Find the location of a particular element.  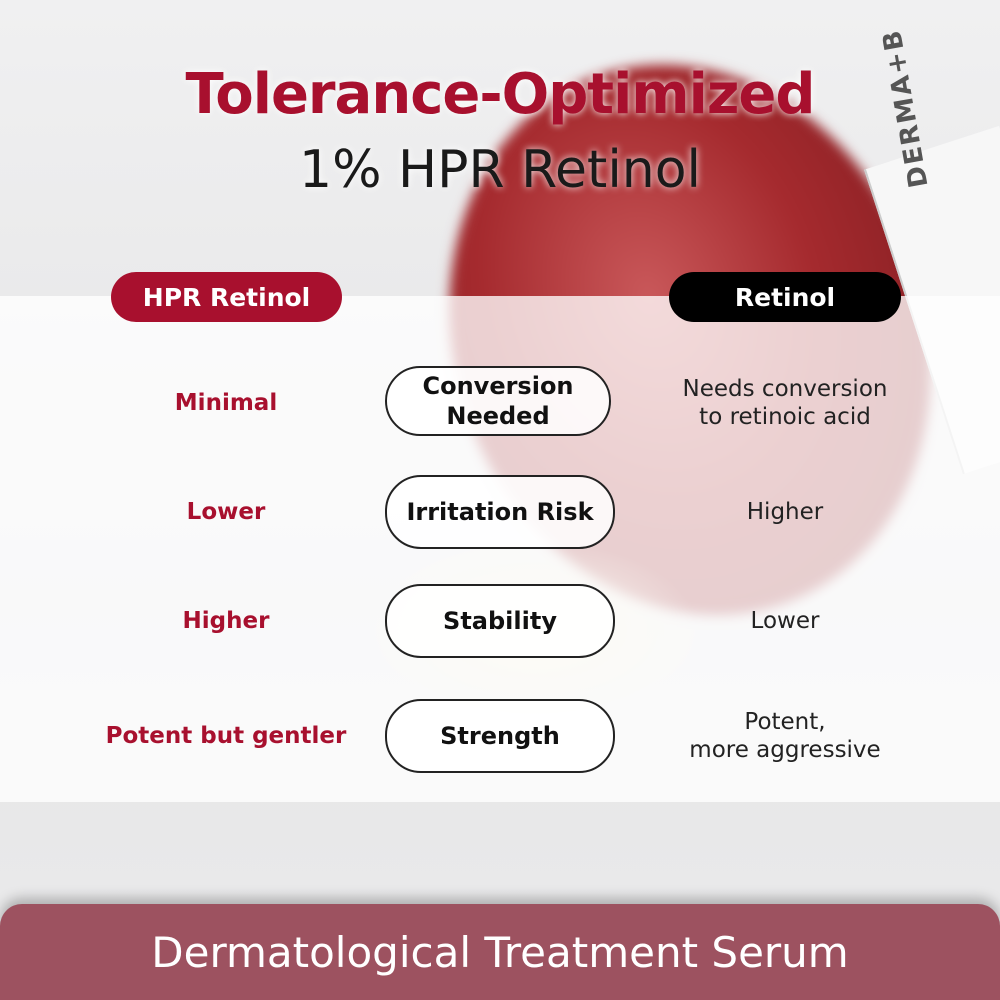

criterion-pill: Strength is located at coordinates (500, 736).